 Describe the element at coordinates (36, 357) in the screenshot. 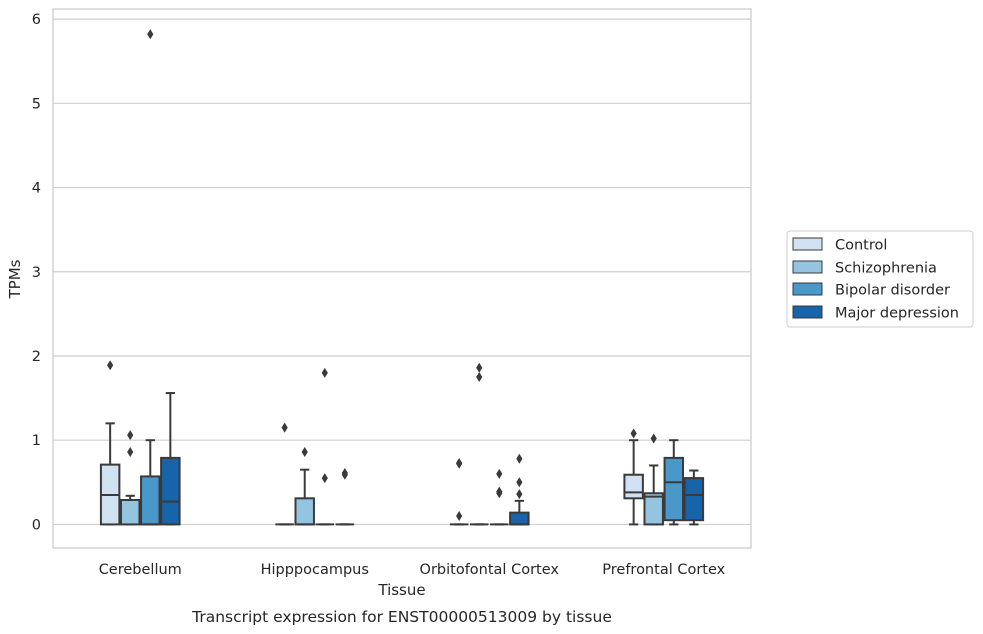

I see `y-tick-label: 2` at that location.